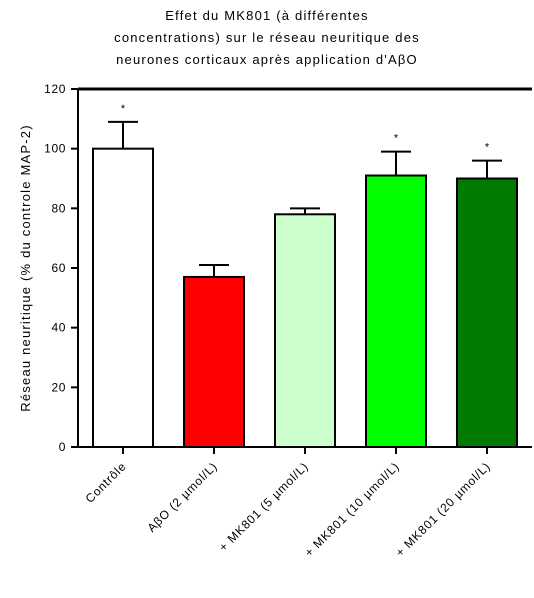 This screenshot has height=598, width=534. I want to click on y-tick-label: 20, so click(58, 387).